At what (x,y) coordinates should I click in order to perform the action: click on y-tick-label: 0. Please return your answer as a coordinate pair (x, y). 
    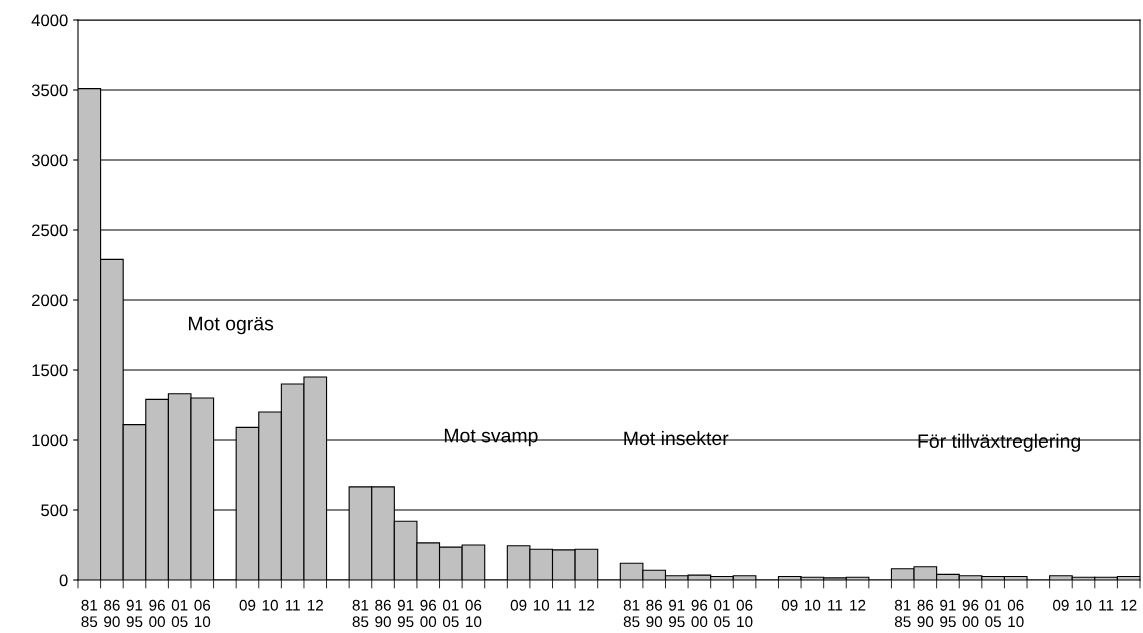
    Looking at the image, I should click on (63, 580).